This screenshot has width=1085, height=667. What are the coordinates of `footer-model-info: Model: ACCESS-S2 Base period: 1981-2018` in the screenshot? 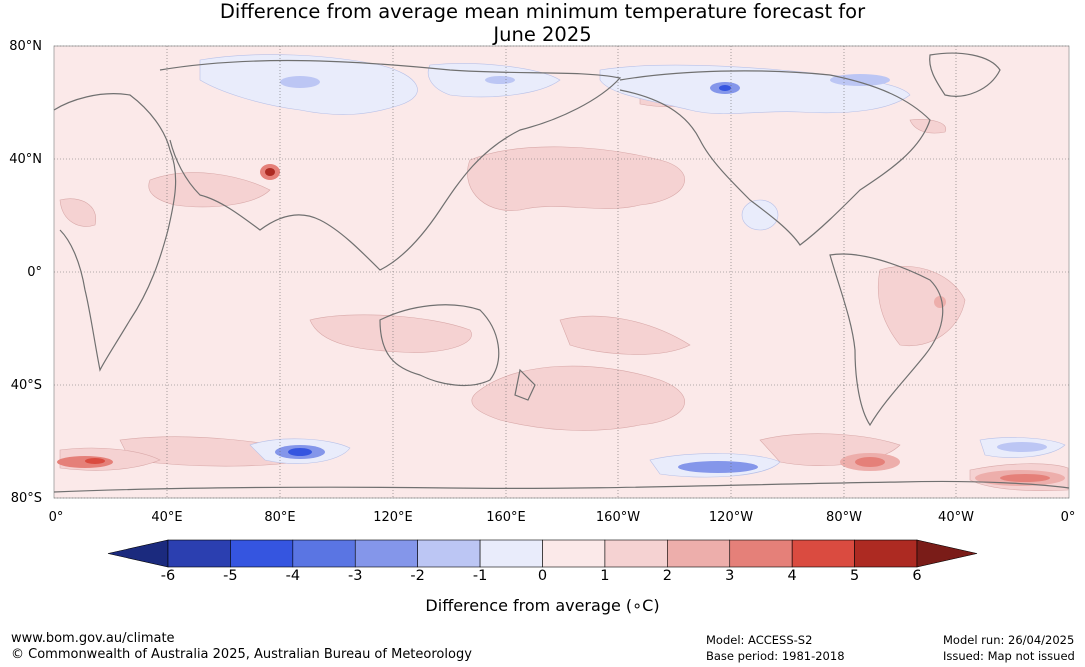 It's located at (775, 648).